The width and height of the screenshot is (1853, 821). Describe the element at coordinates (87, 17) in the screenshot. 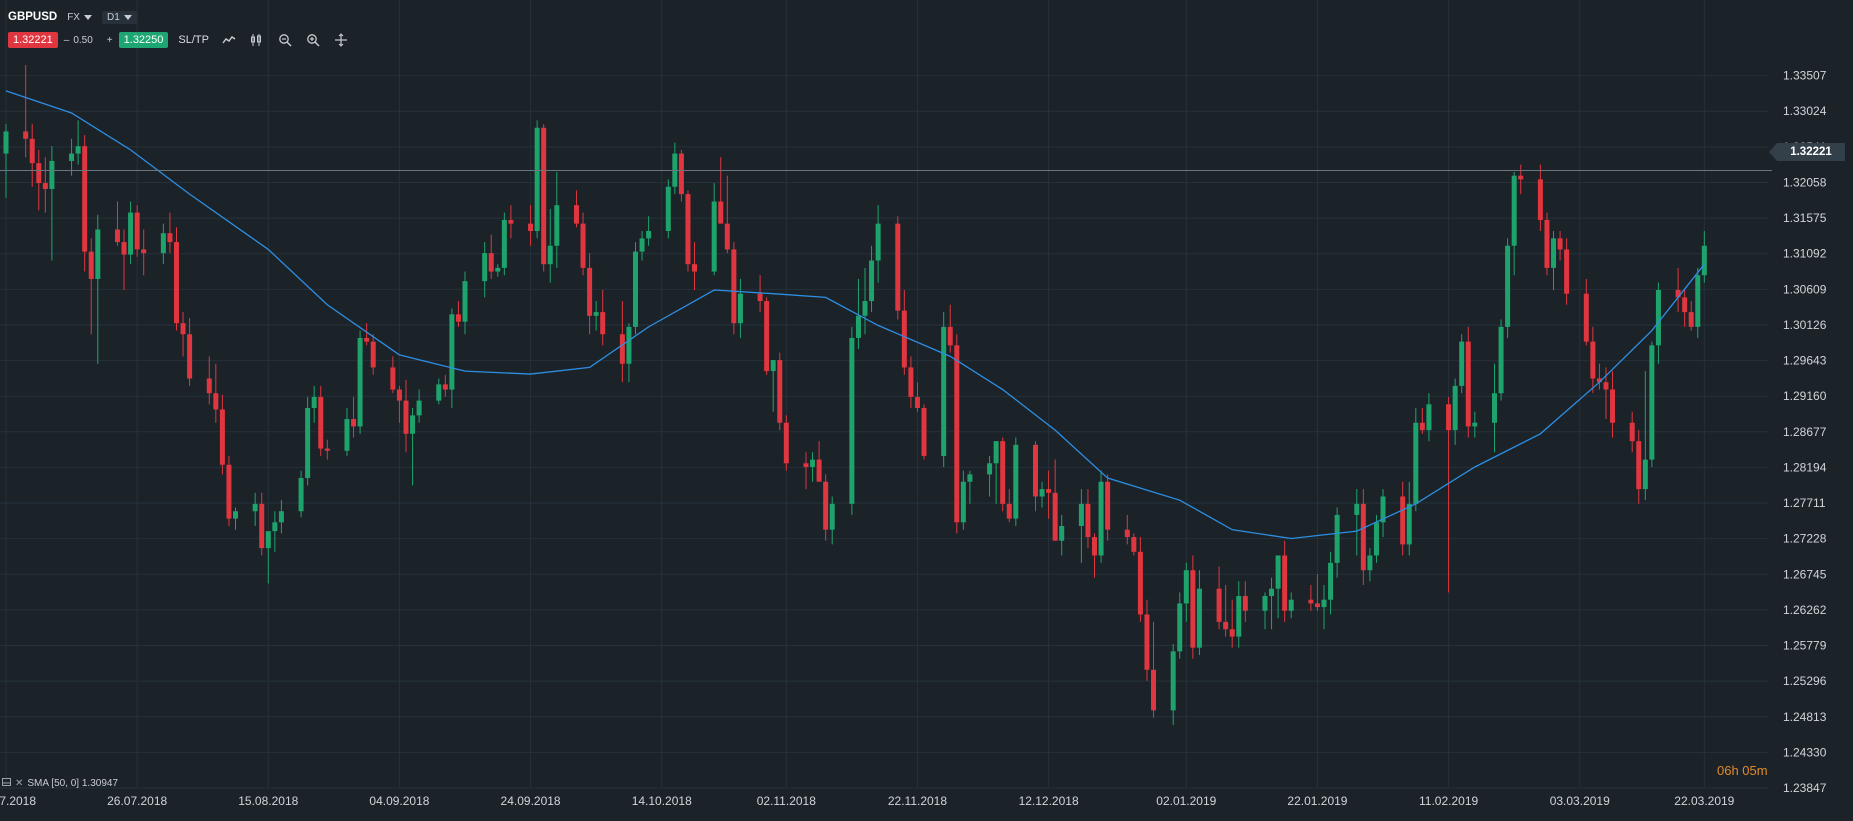

I see `chevron-down-icon` at that location.